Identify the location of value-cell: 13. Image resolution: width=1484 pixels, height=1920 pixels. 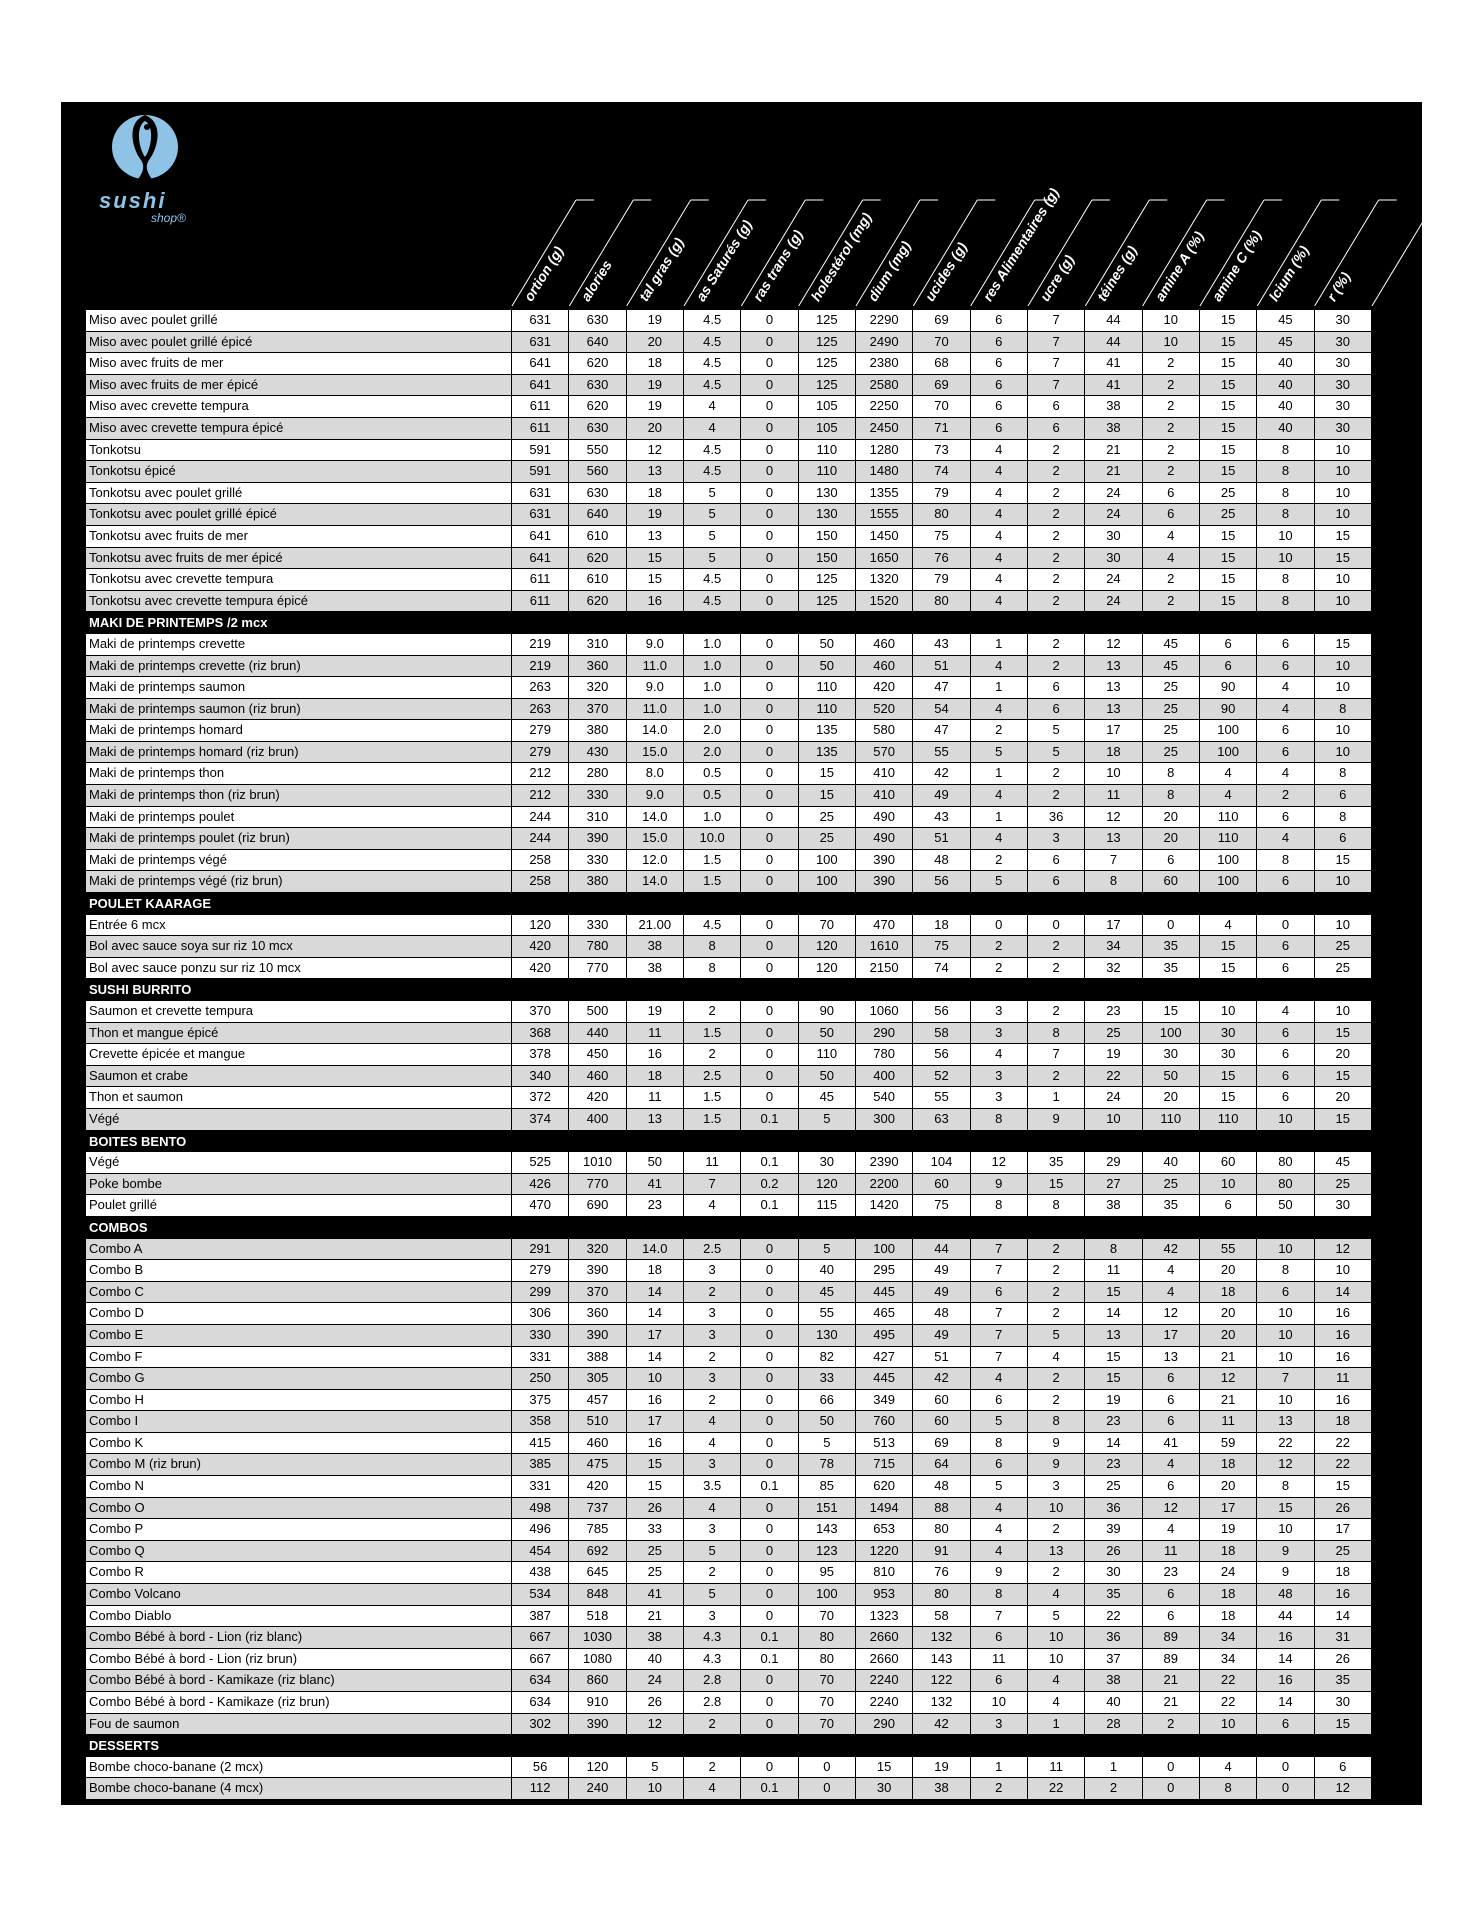
(655, 536).